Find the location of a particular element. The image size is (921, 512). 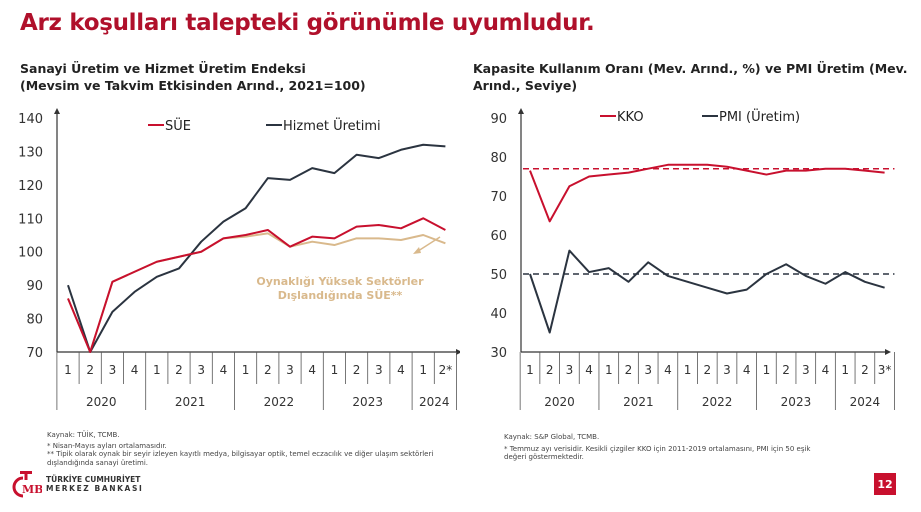

y-tick-label: 100 is located at coordinates (30, 253).